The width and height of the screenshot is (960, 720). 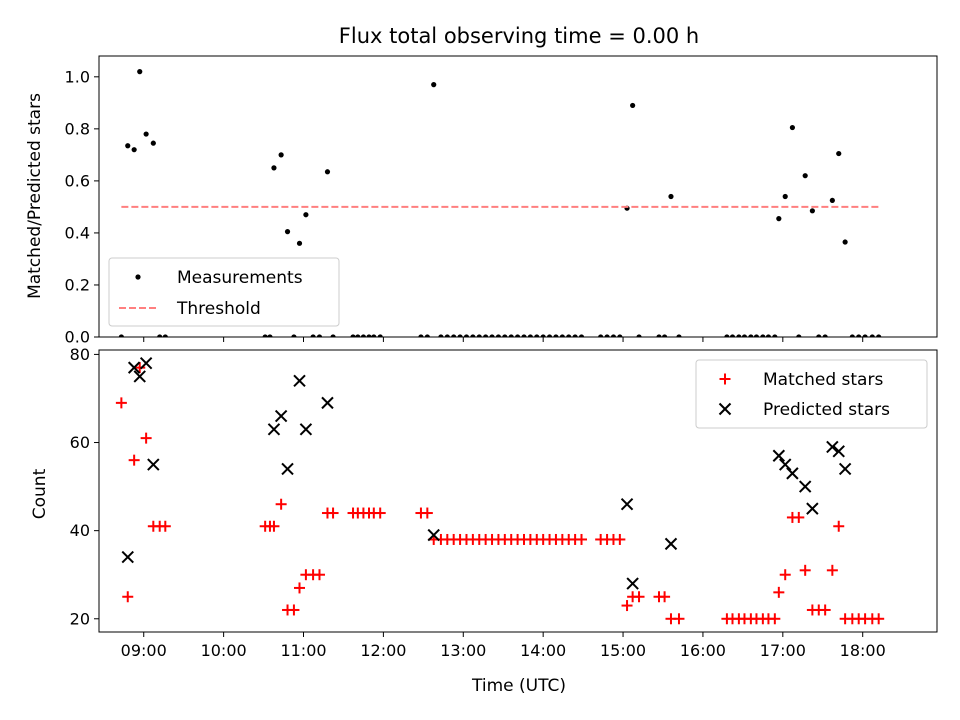 What do you see at coordinates (138, 277) in the screenshot?
I see `legend-marker-measurements` at bounding box center [138, 277].